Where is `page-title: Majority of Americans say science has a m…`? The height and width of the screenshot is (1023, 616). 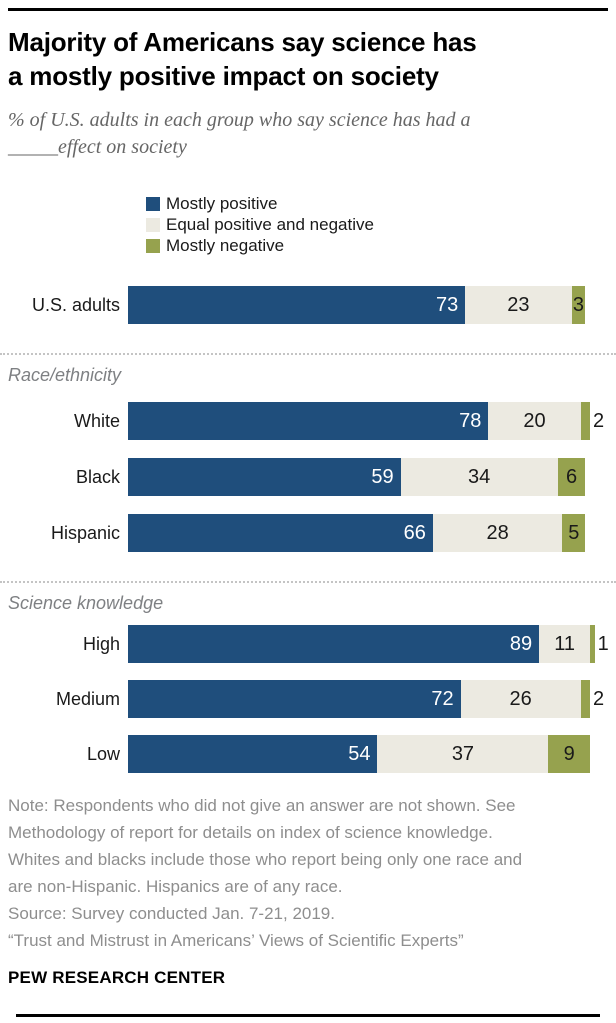
page-title: Majority of Americans say science has a m… is located at coordinates (308, 59).